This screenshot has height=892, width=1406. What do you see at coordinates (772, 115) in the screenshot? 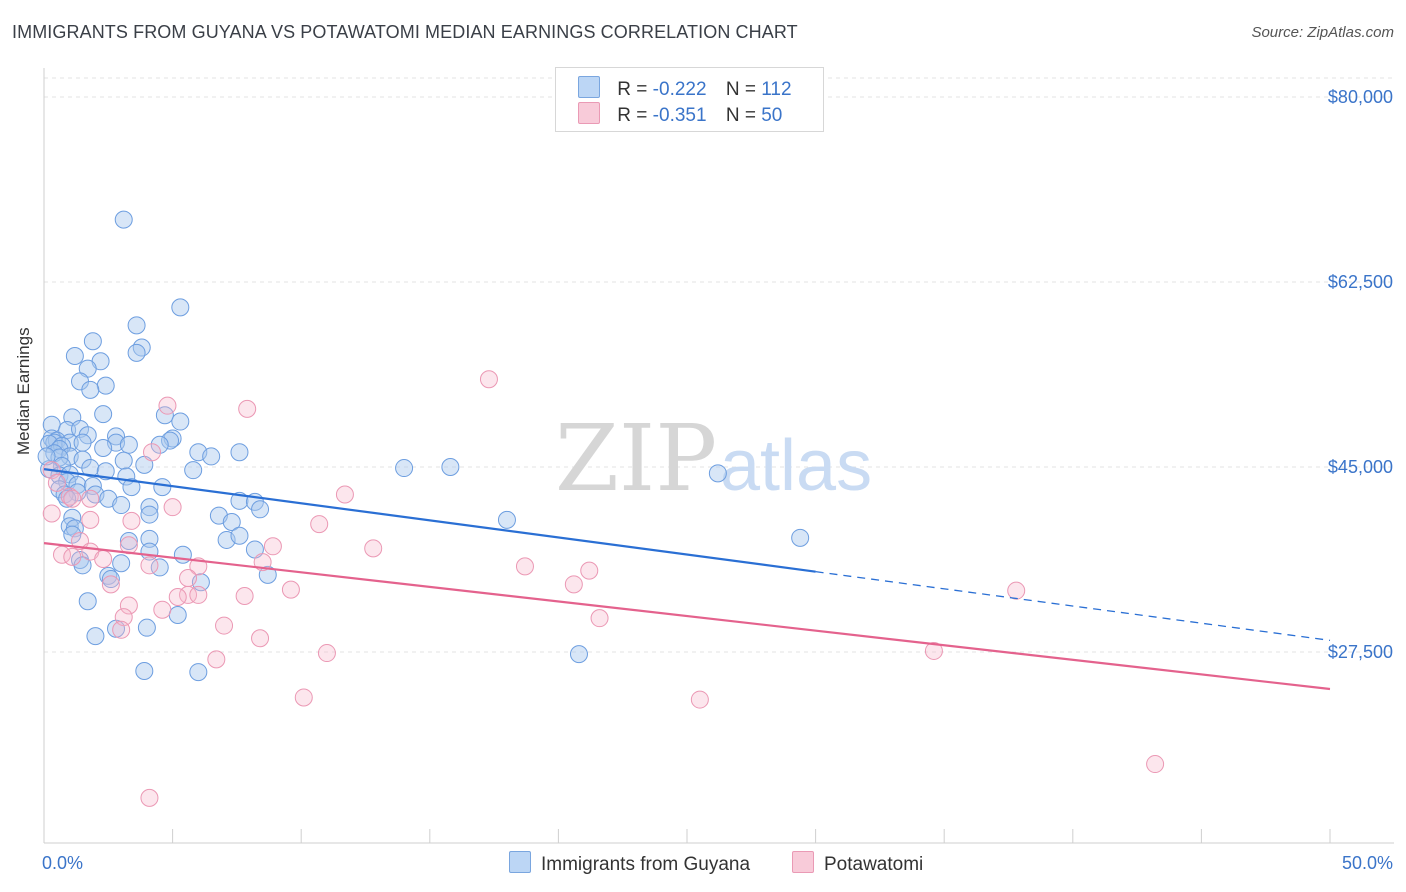
I see `legend-n-value: 50` at bounding box center [772, 115].